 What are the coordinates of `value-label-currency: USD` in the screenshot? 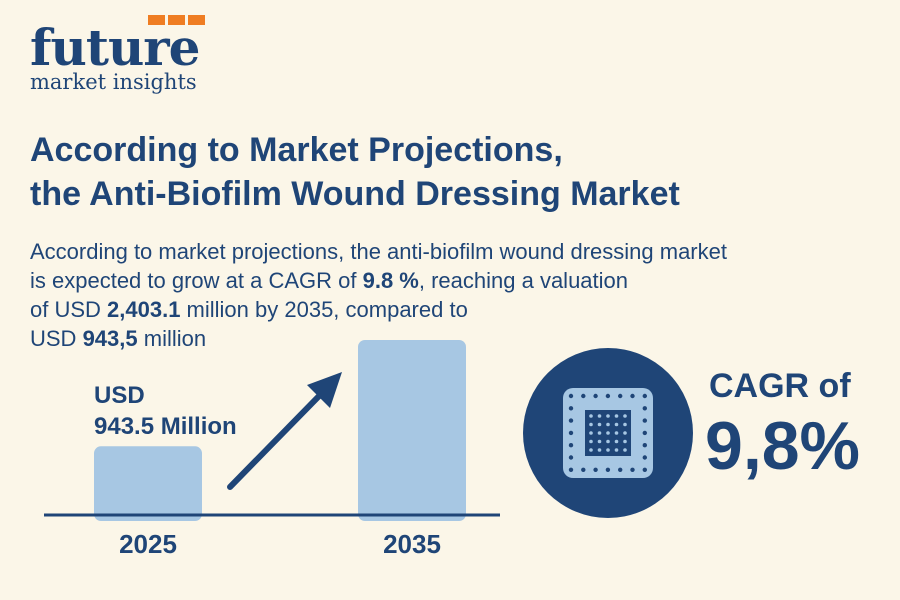 It's located at (119, 395).